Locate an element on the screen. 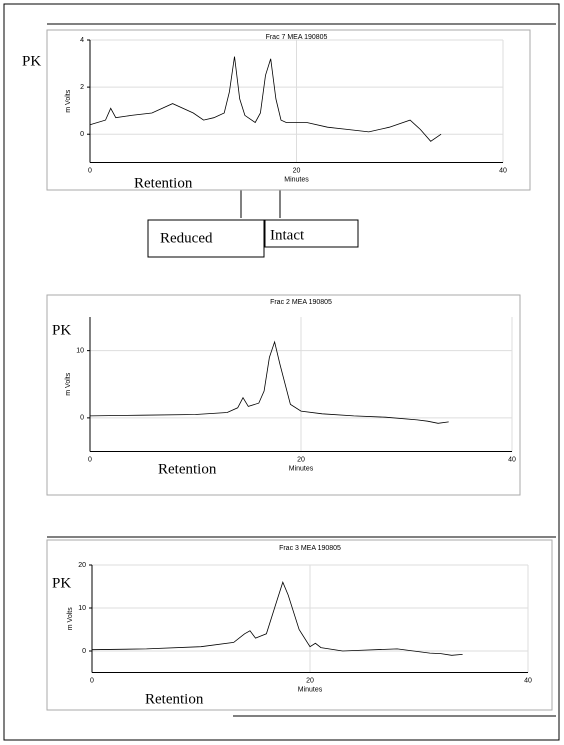 The image size is (564, 745). annotation: Reduced is located at coordinates (186, 238).